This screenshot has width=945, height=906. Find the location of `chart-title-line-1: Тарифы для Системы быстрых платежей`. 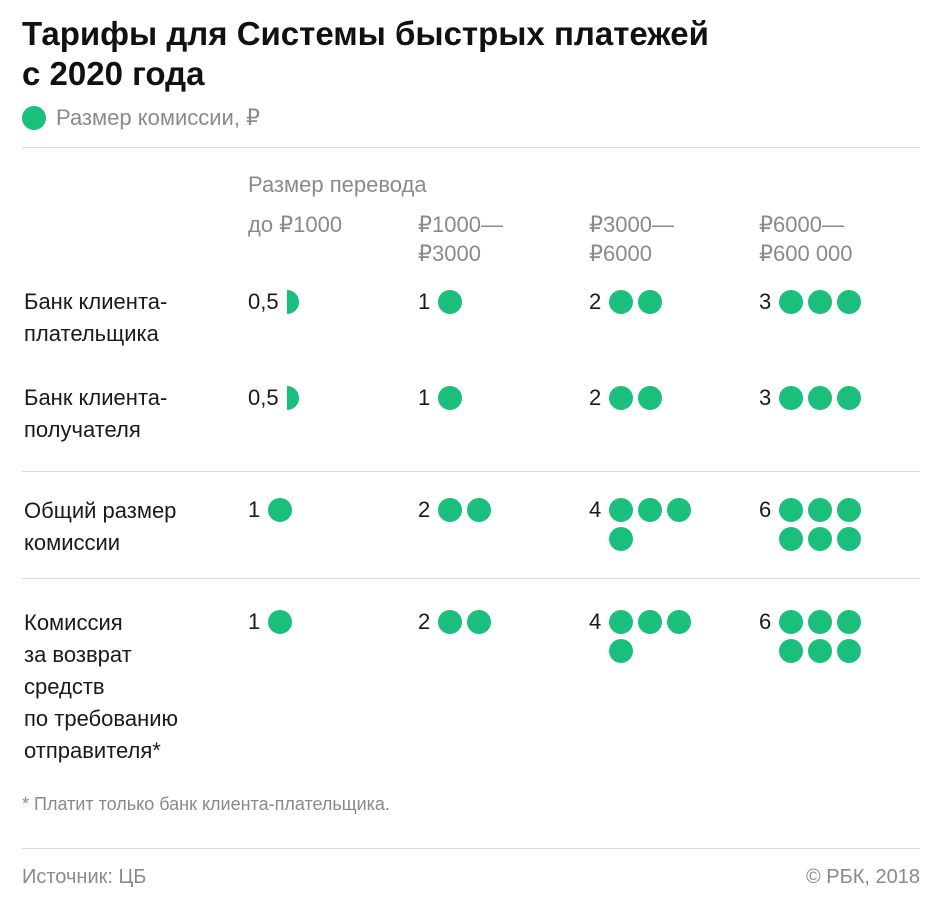

chart-title-line-1: Тарифы для Системы быстрых платежей is located at coordinates (365, 33).